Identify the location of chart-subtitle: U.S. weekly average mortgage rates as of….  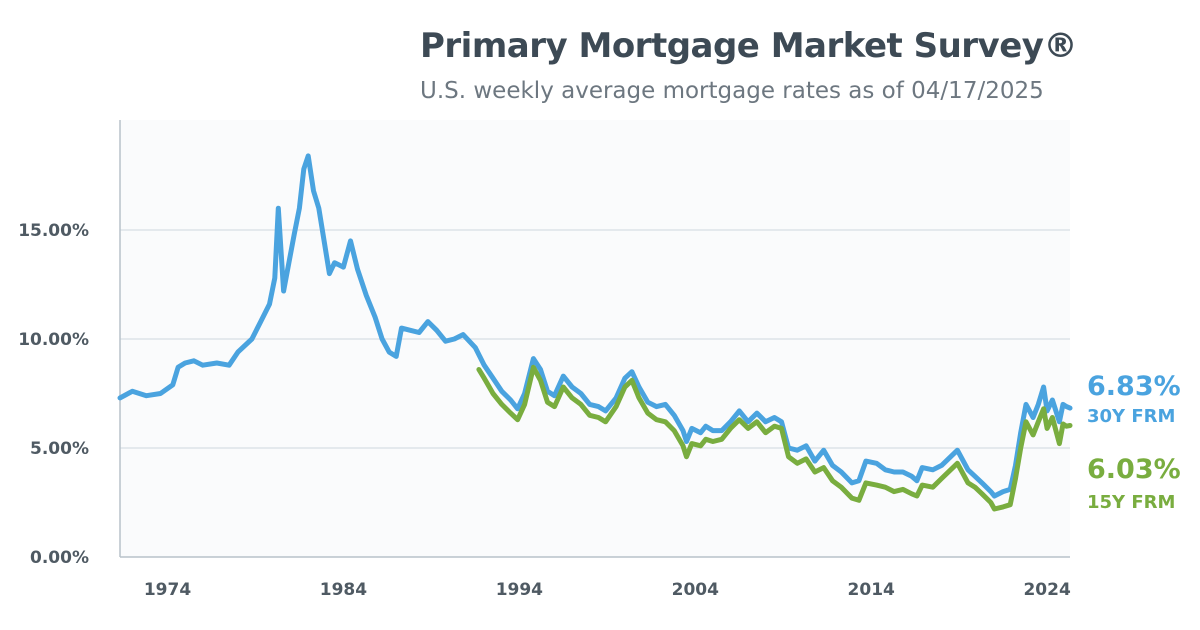
(732, 91).